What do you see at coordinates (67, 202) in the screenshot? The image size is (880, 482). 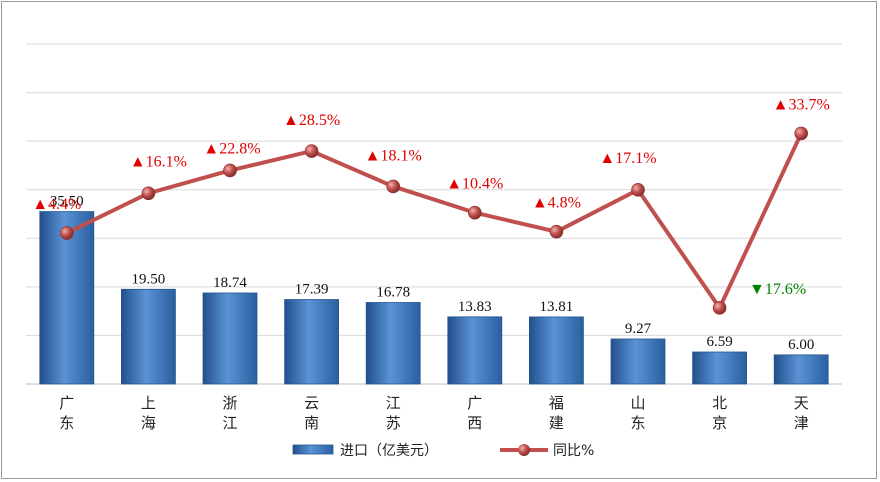 I see `bar-value-label: 35.50` at bounding box center [67, 202].